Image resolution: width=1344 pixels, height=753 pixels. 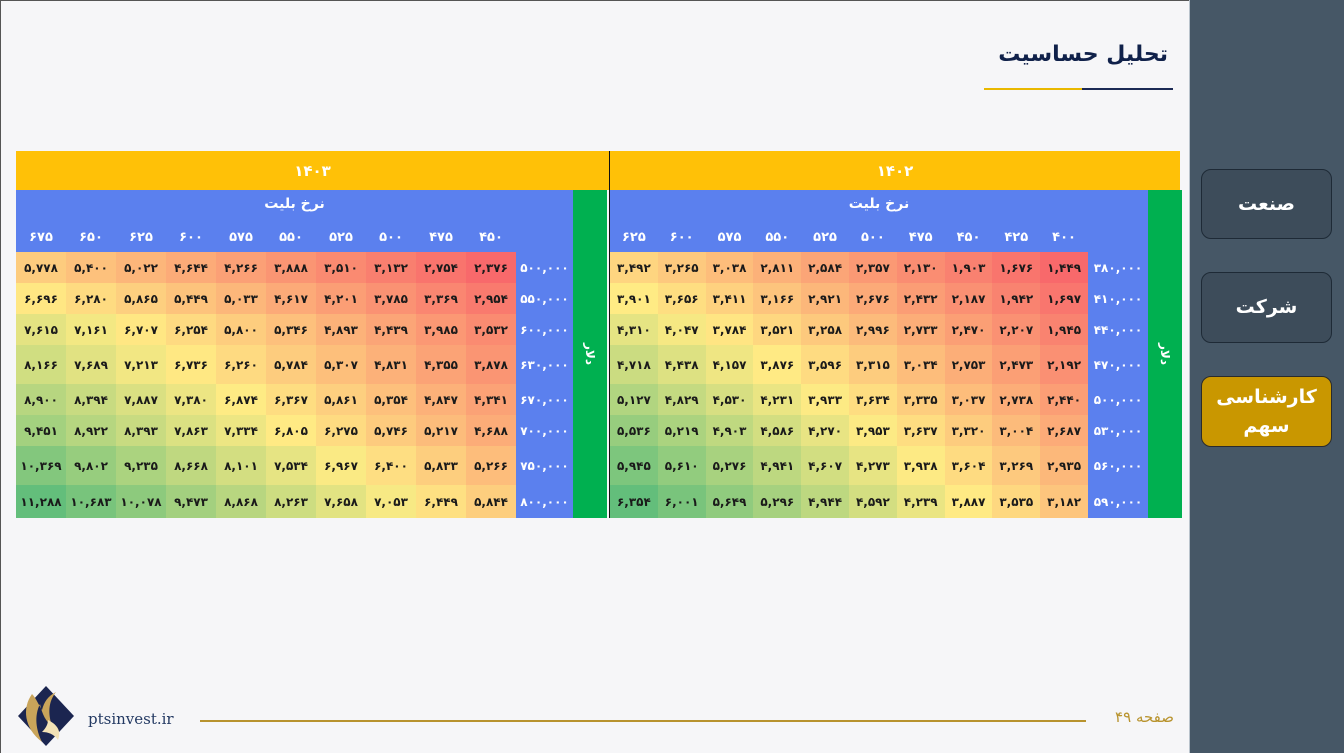 I want to click on sensitivity-value-cell: ۵,۶۴۹, so click(x=729, y=501).